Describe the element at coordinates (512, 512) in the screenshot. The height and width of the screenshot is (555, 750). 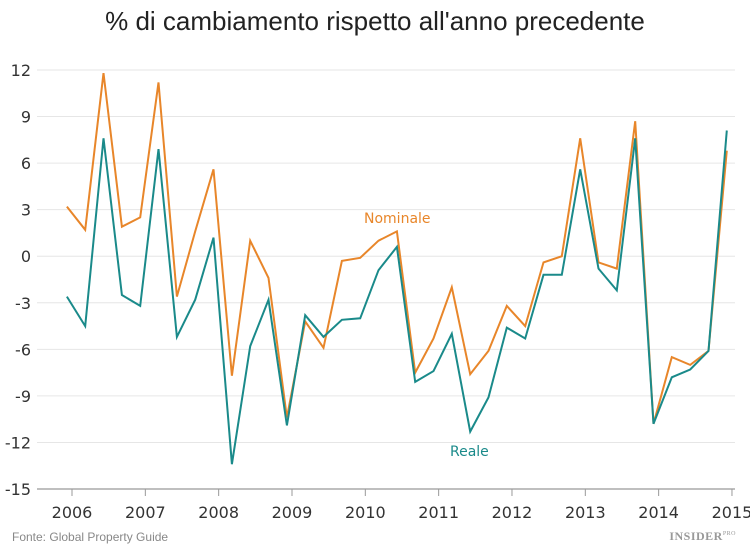
I see `x-tick-label: 2012` at that location.